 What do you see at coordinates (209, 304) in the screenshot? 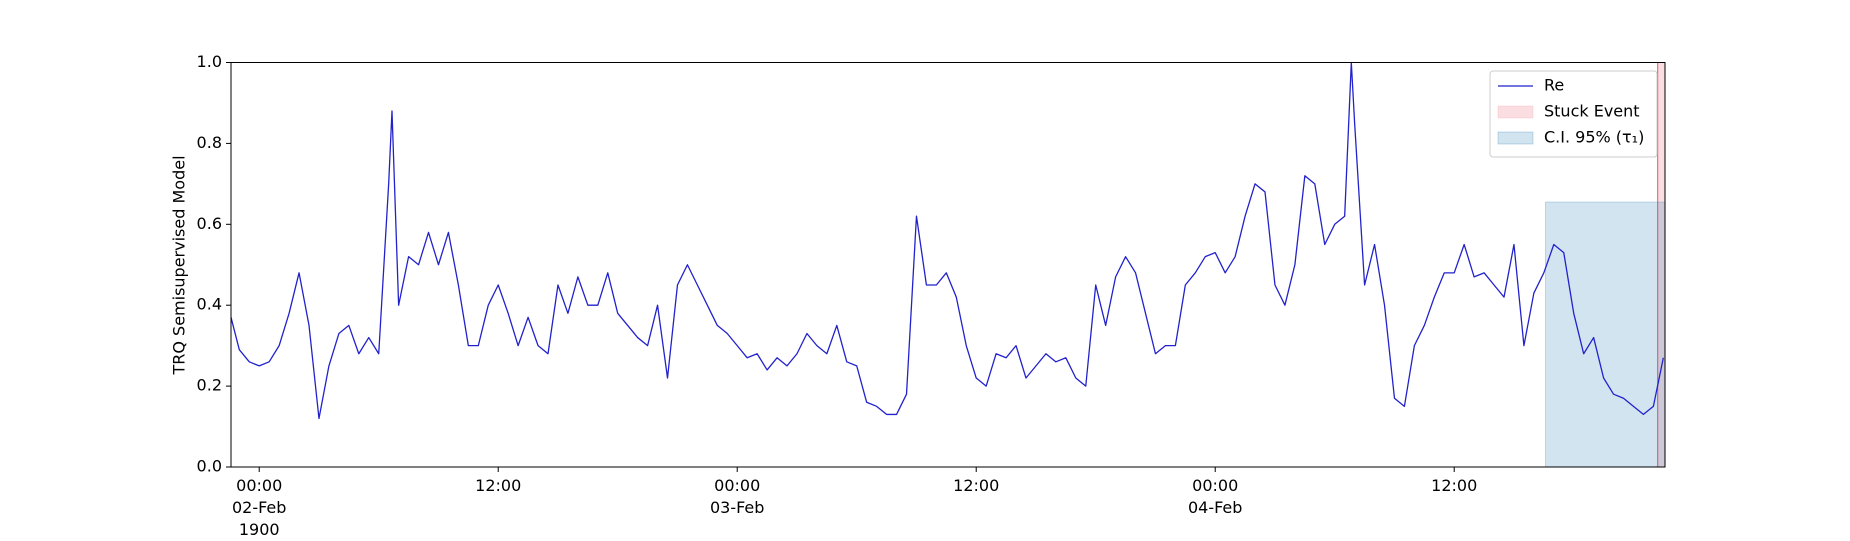
I see `y-tick-label: 0.4` at bounding box center [209, 304].